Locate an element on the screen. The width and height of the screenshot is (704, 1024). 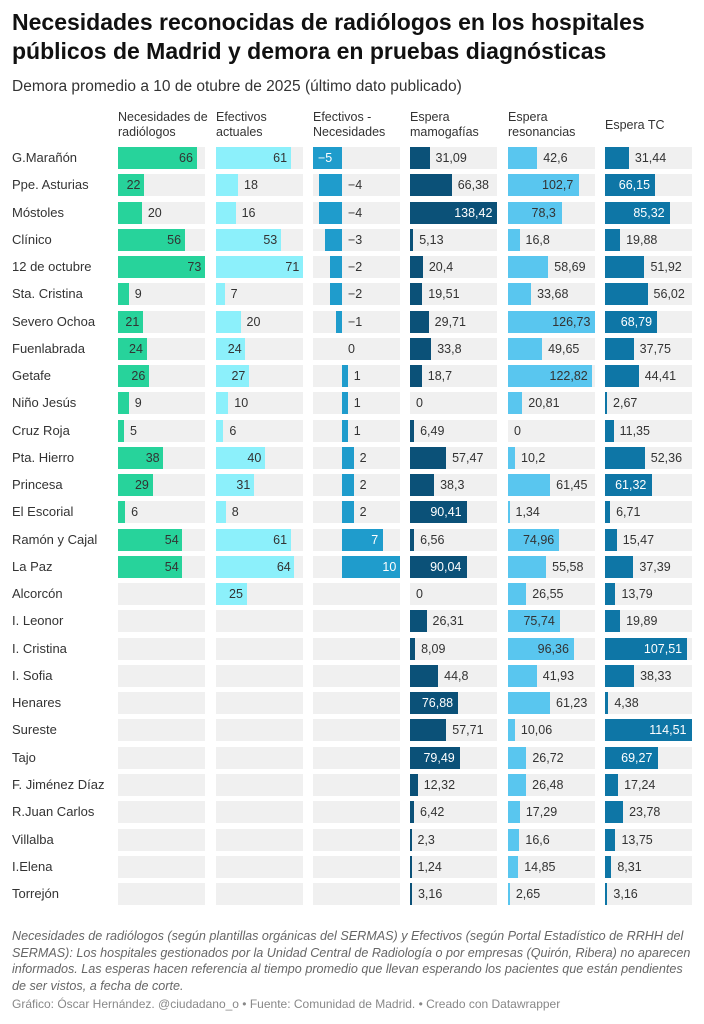
table-cell: 37,39 is located at coordinates (648, 566).